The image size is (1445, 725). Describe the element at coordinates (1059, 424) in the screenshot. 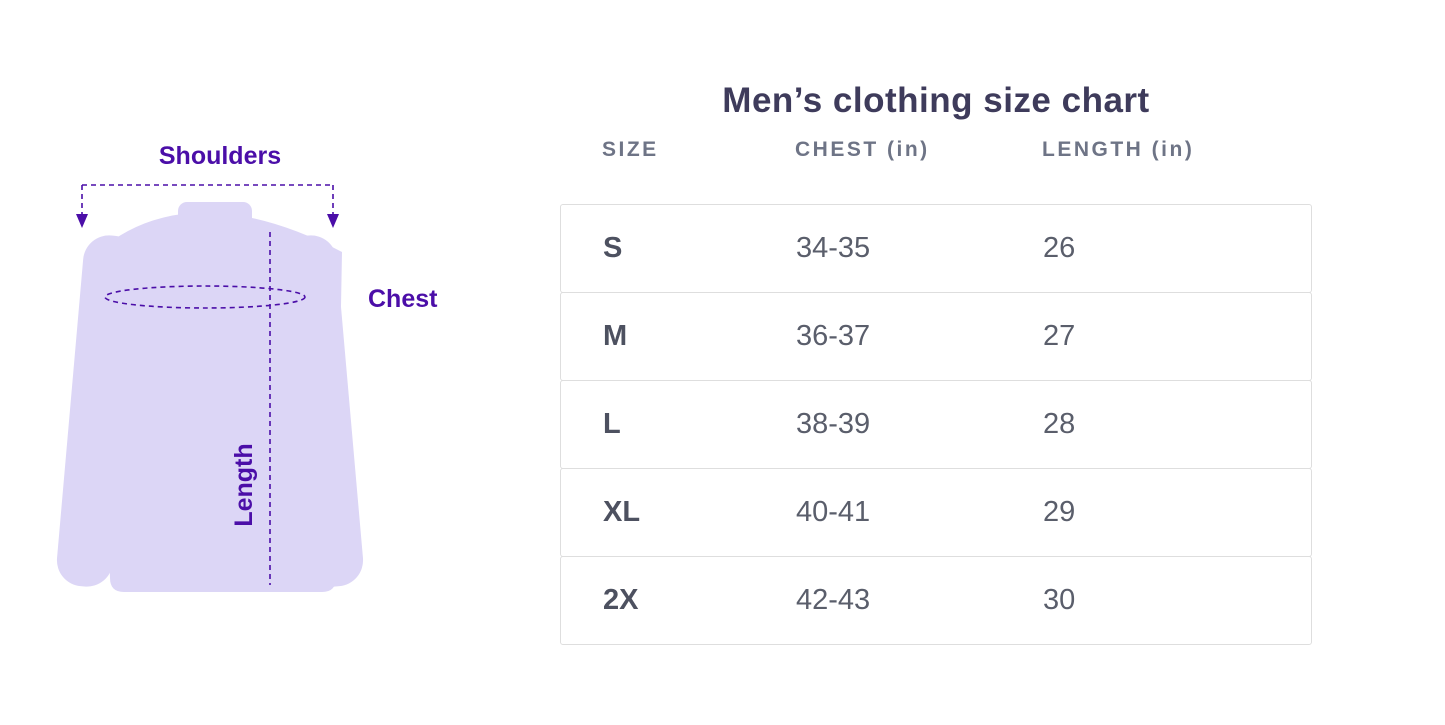

I see `length-cell: 28` at that location.